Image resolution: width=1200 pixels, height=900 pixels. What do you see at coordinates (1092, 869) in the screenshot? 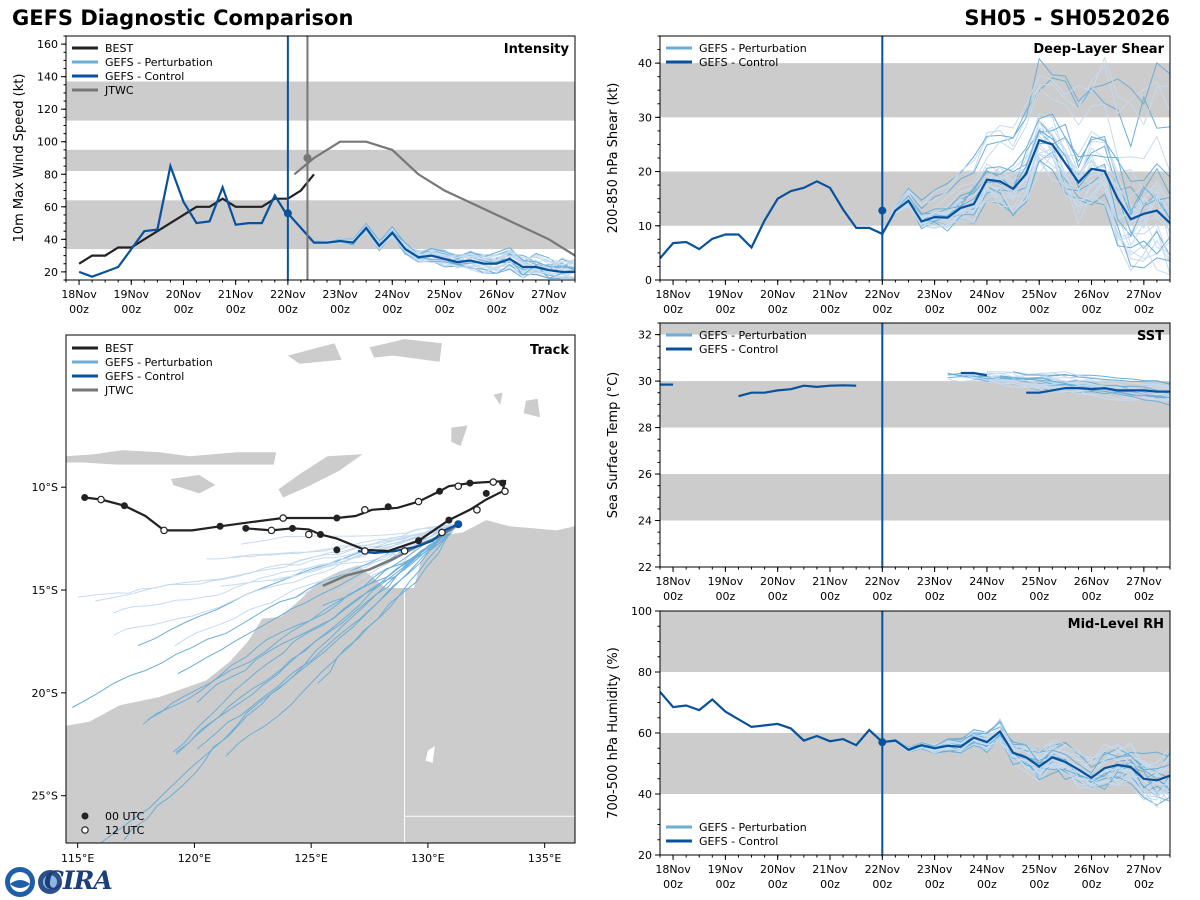
I see `x-tick-label-day: 26Nov` at bounding box center [1092, 869].